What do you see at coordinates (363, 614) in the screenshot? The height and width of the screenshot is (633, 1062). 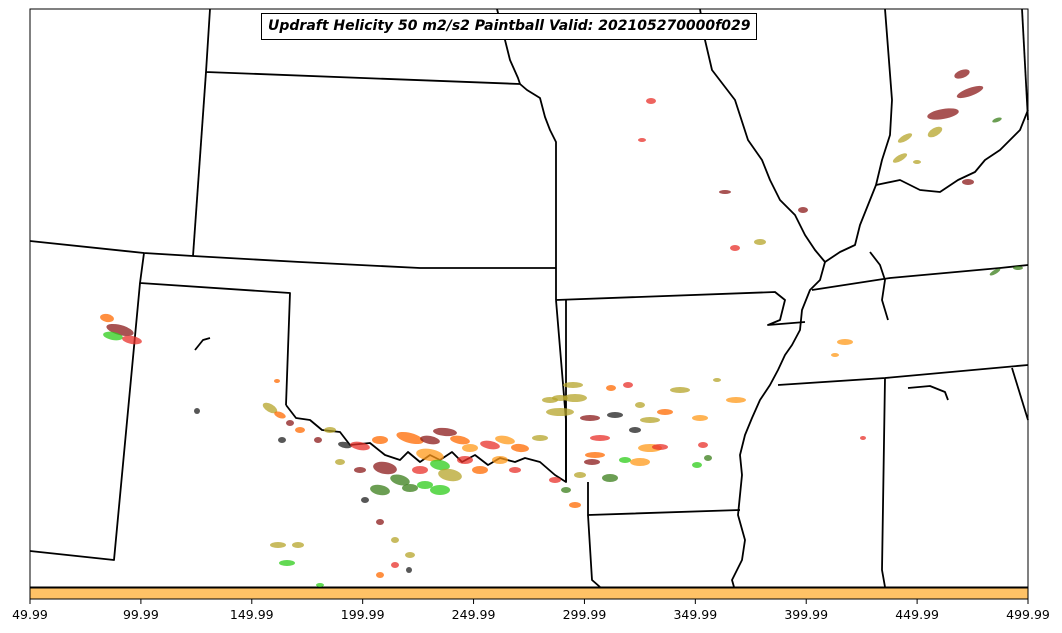 I see `colorbar-tick-label: 199.99` at bounding box center [363, 614].